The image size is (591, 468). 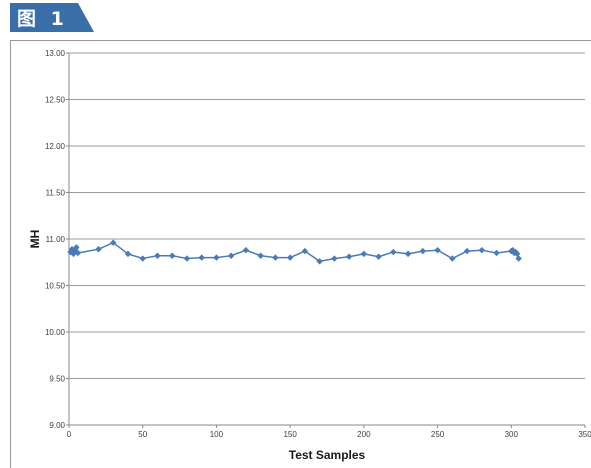 I want to click on y-tick-label: 13.00, so click(x=55, y=53).